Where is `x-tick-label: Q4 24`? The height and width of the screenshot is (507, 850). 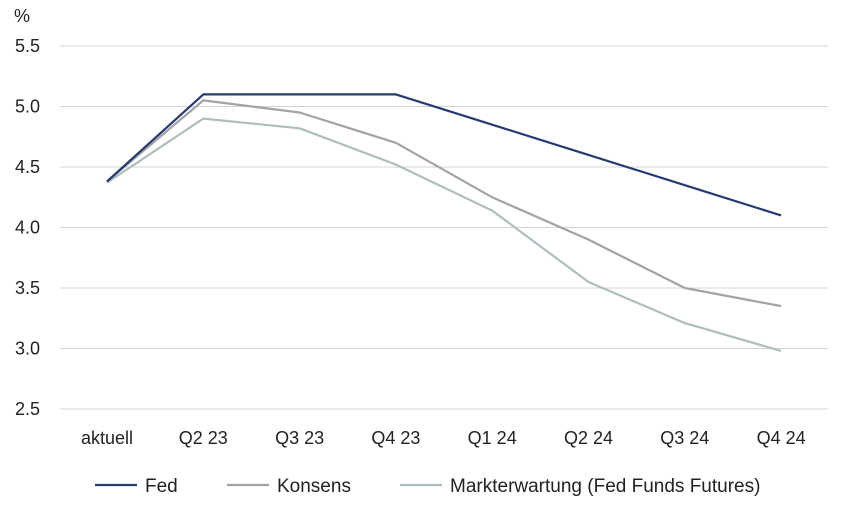 x-tick-label: Q4 24 is located at coordinates (781, 438).